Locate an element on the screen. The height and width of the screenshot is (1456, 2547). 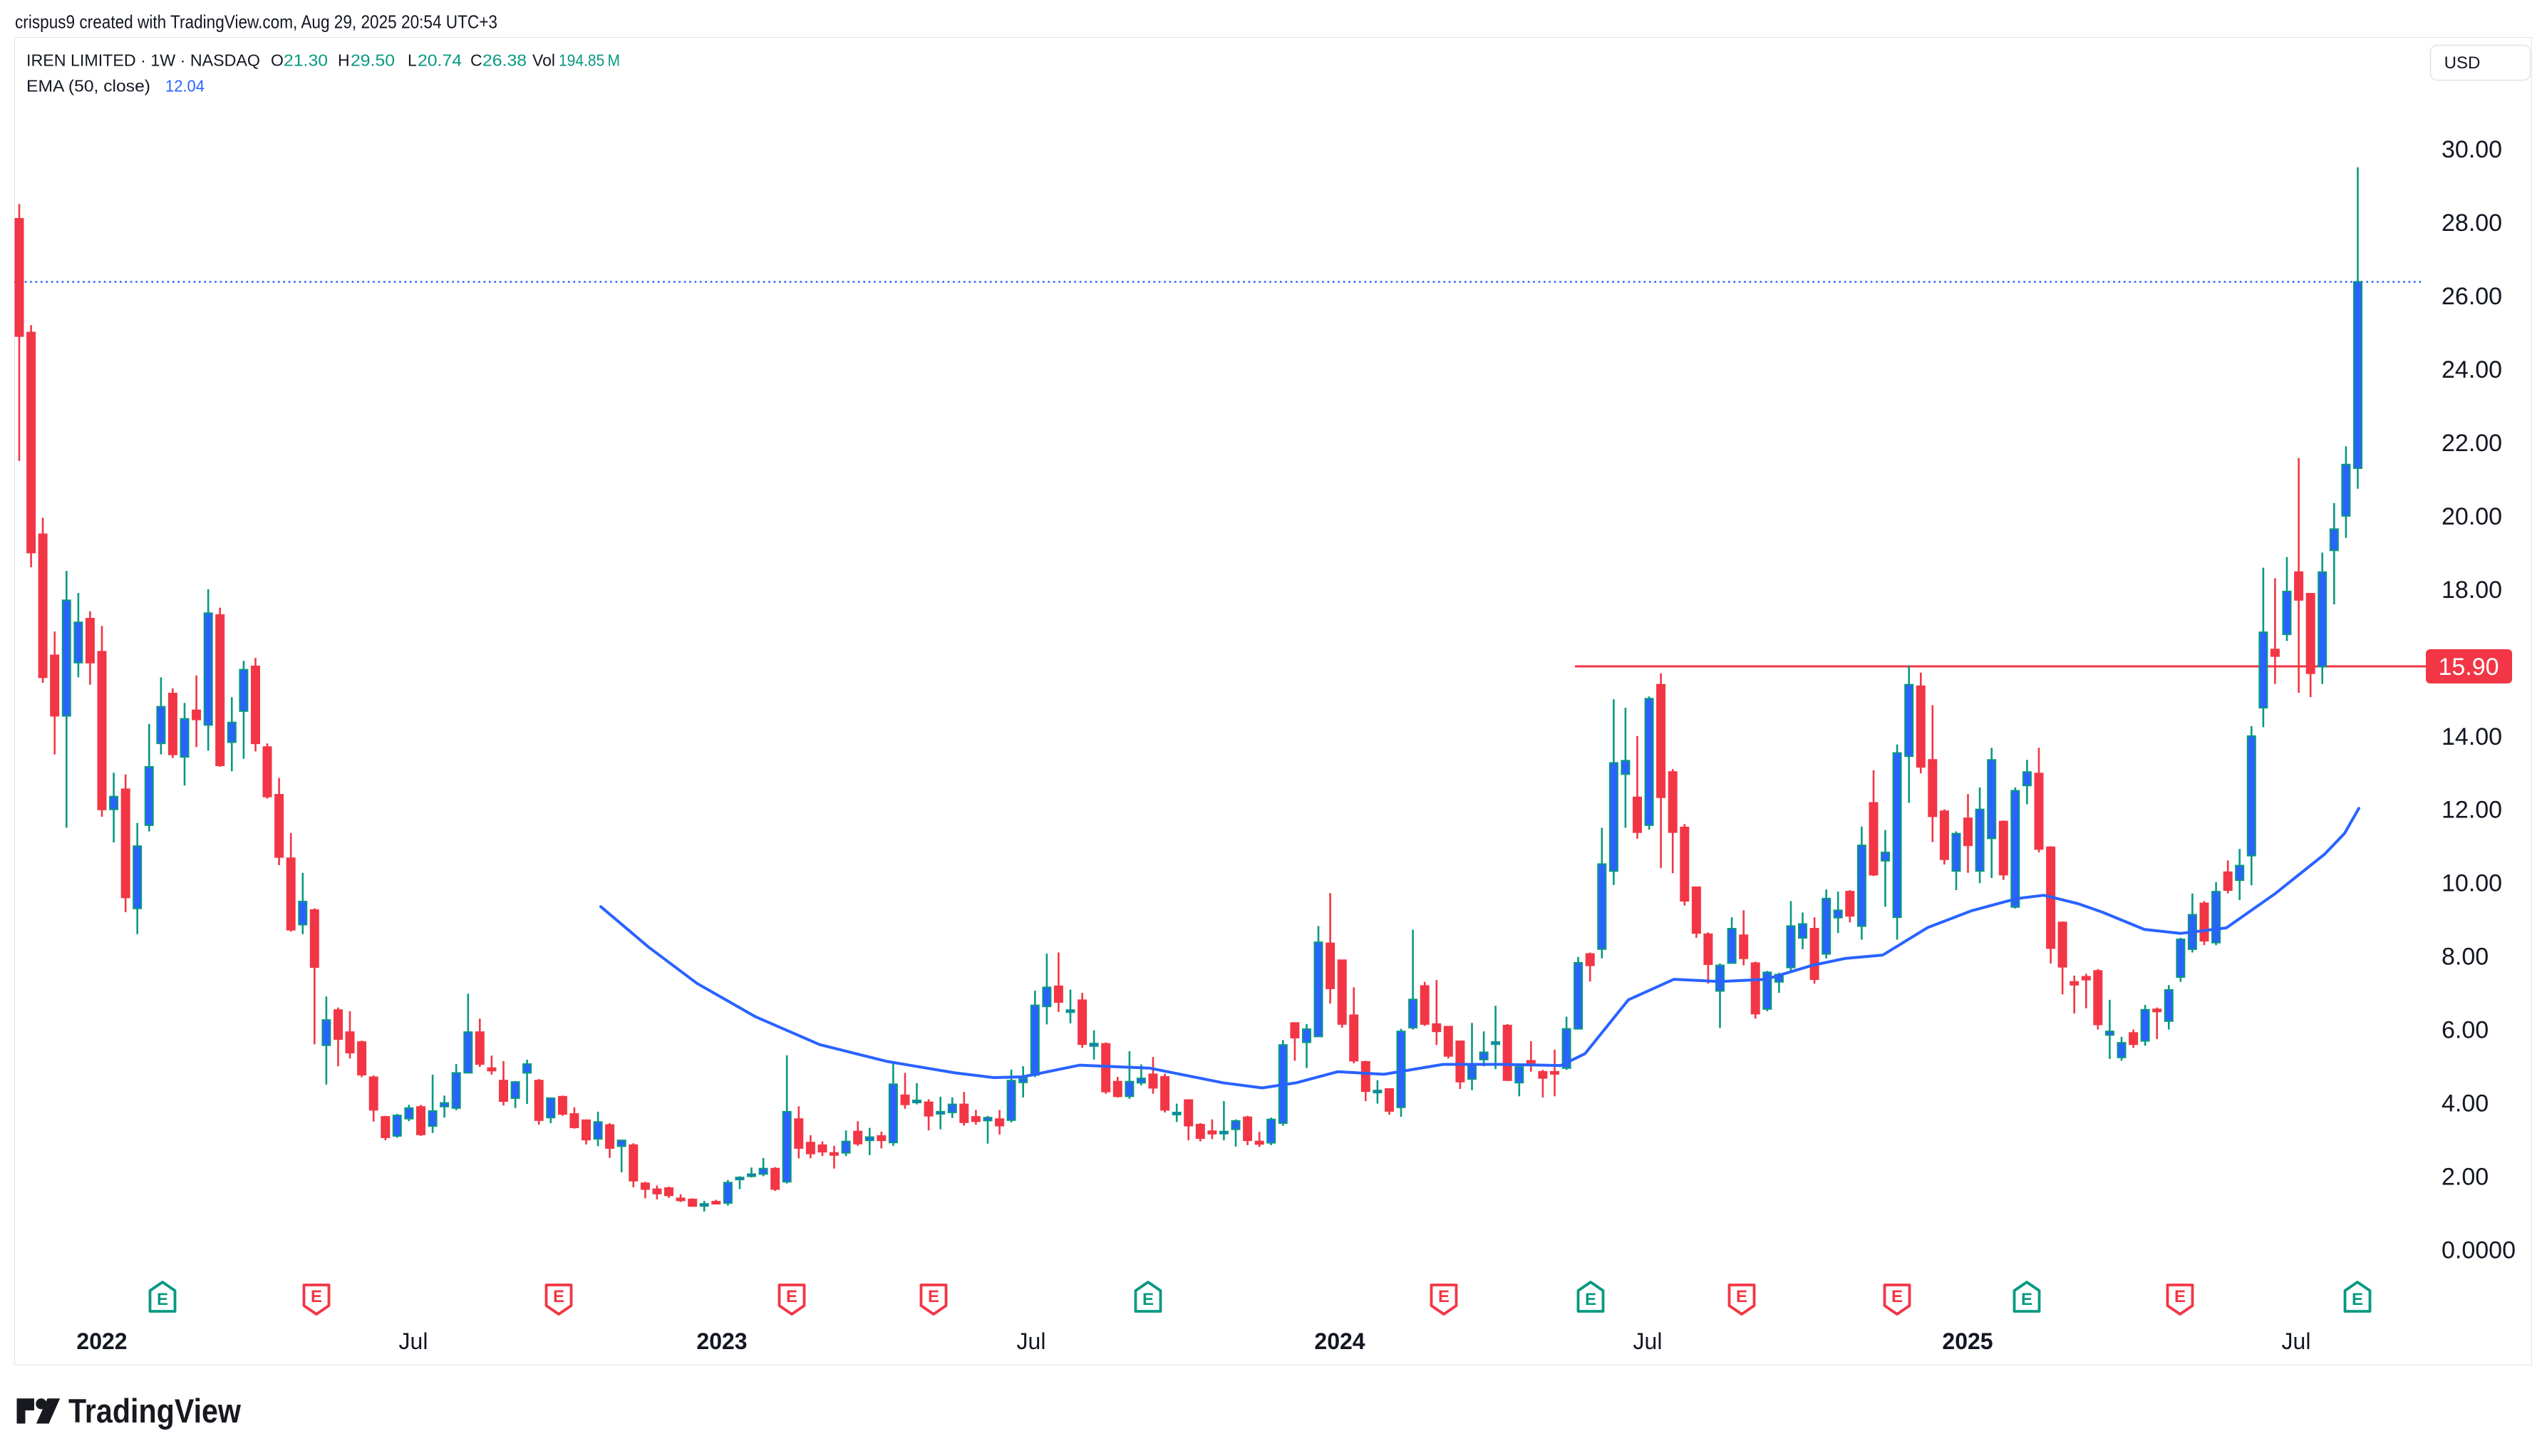
svg-text: 20.00 is located at coordinates (2472, 516).